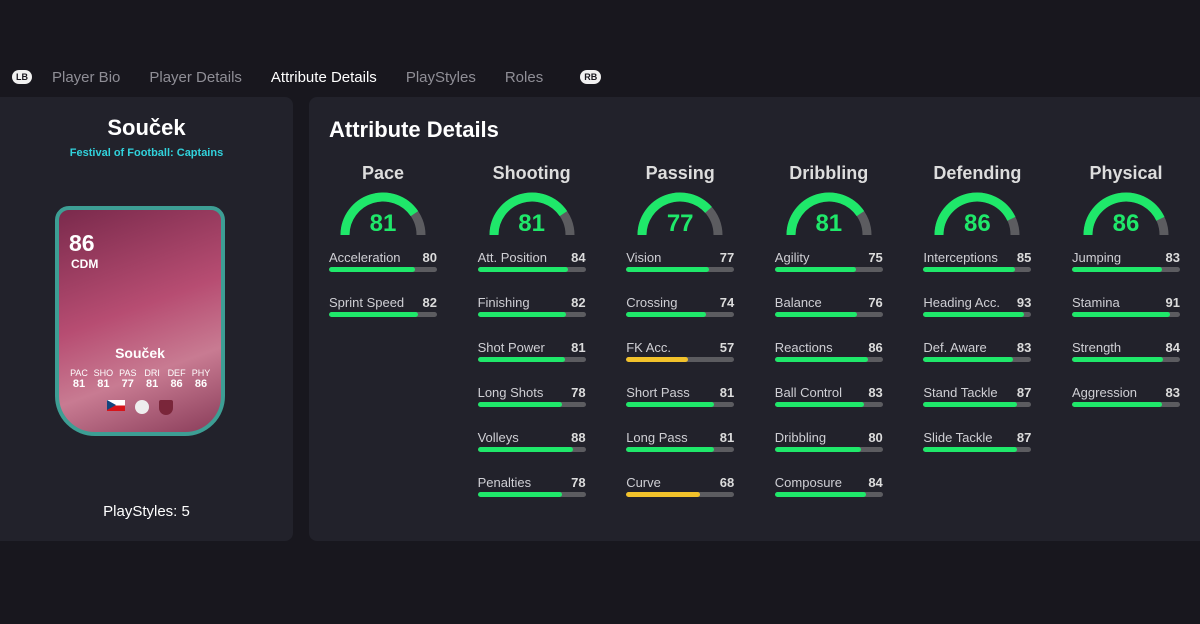  Describe the element at coordinates (531, 407) in the screenshot. I see `attribute-row: Long Shots 78` at that location.